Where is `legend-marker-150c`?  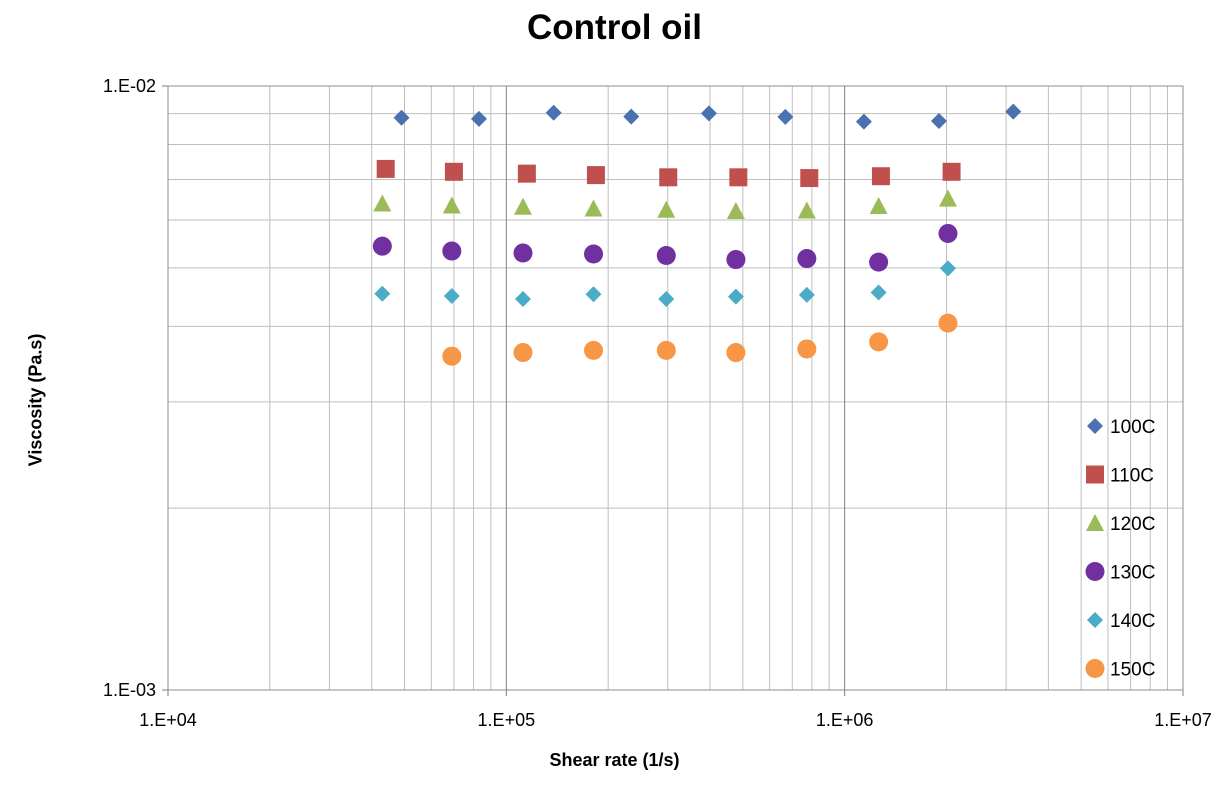 legend-marker-150c is located at coordinates (1095, 668).